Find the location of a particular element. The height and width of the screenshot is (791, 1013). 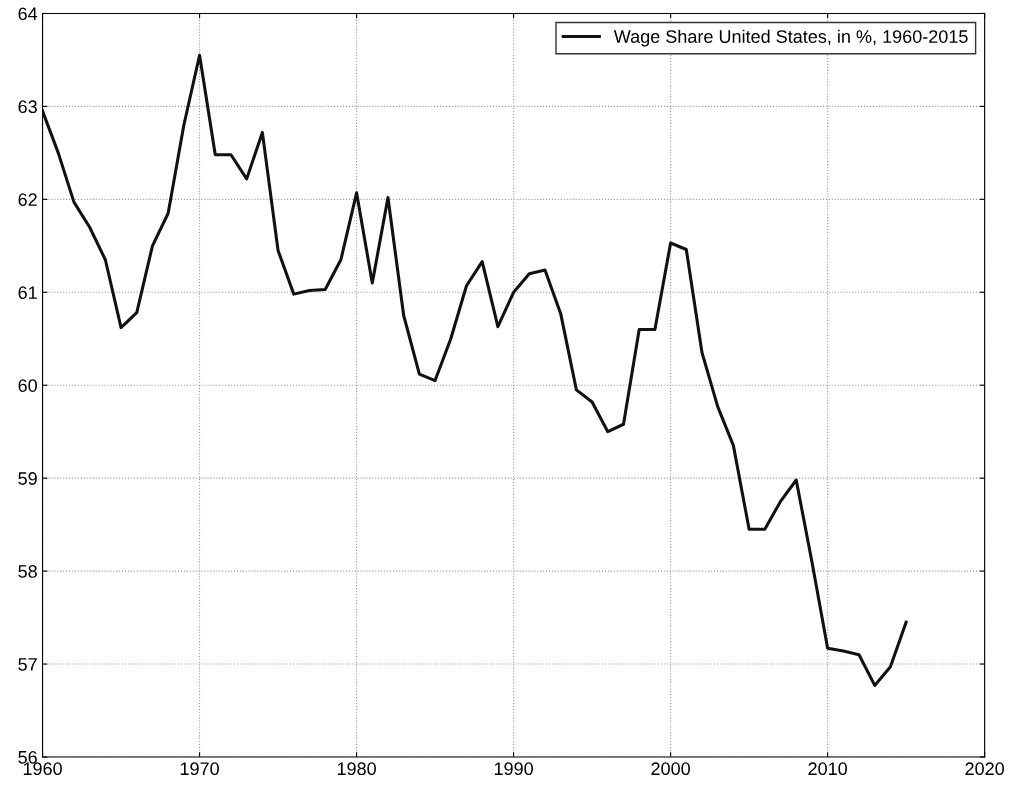

x-tick-label: 2000 is located at coordinates (670, 769).